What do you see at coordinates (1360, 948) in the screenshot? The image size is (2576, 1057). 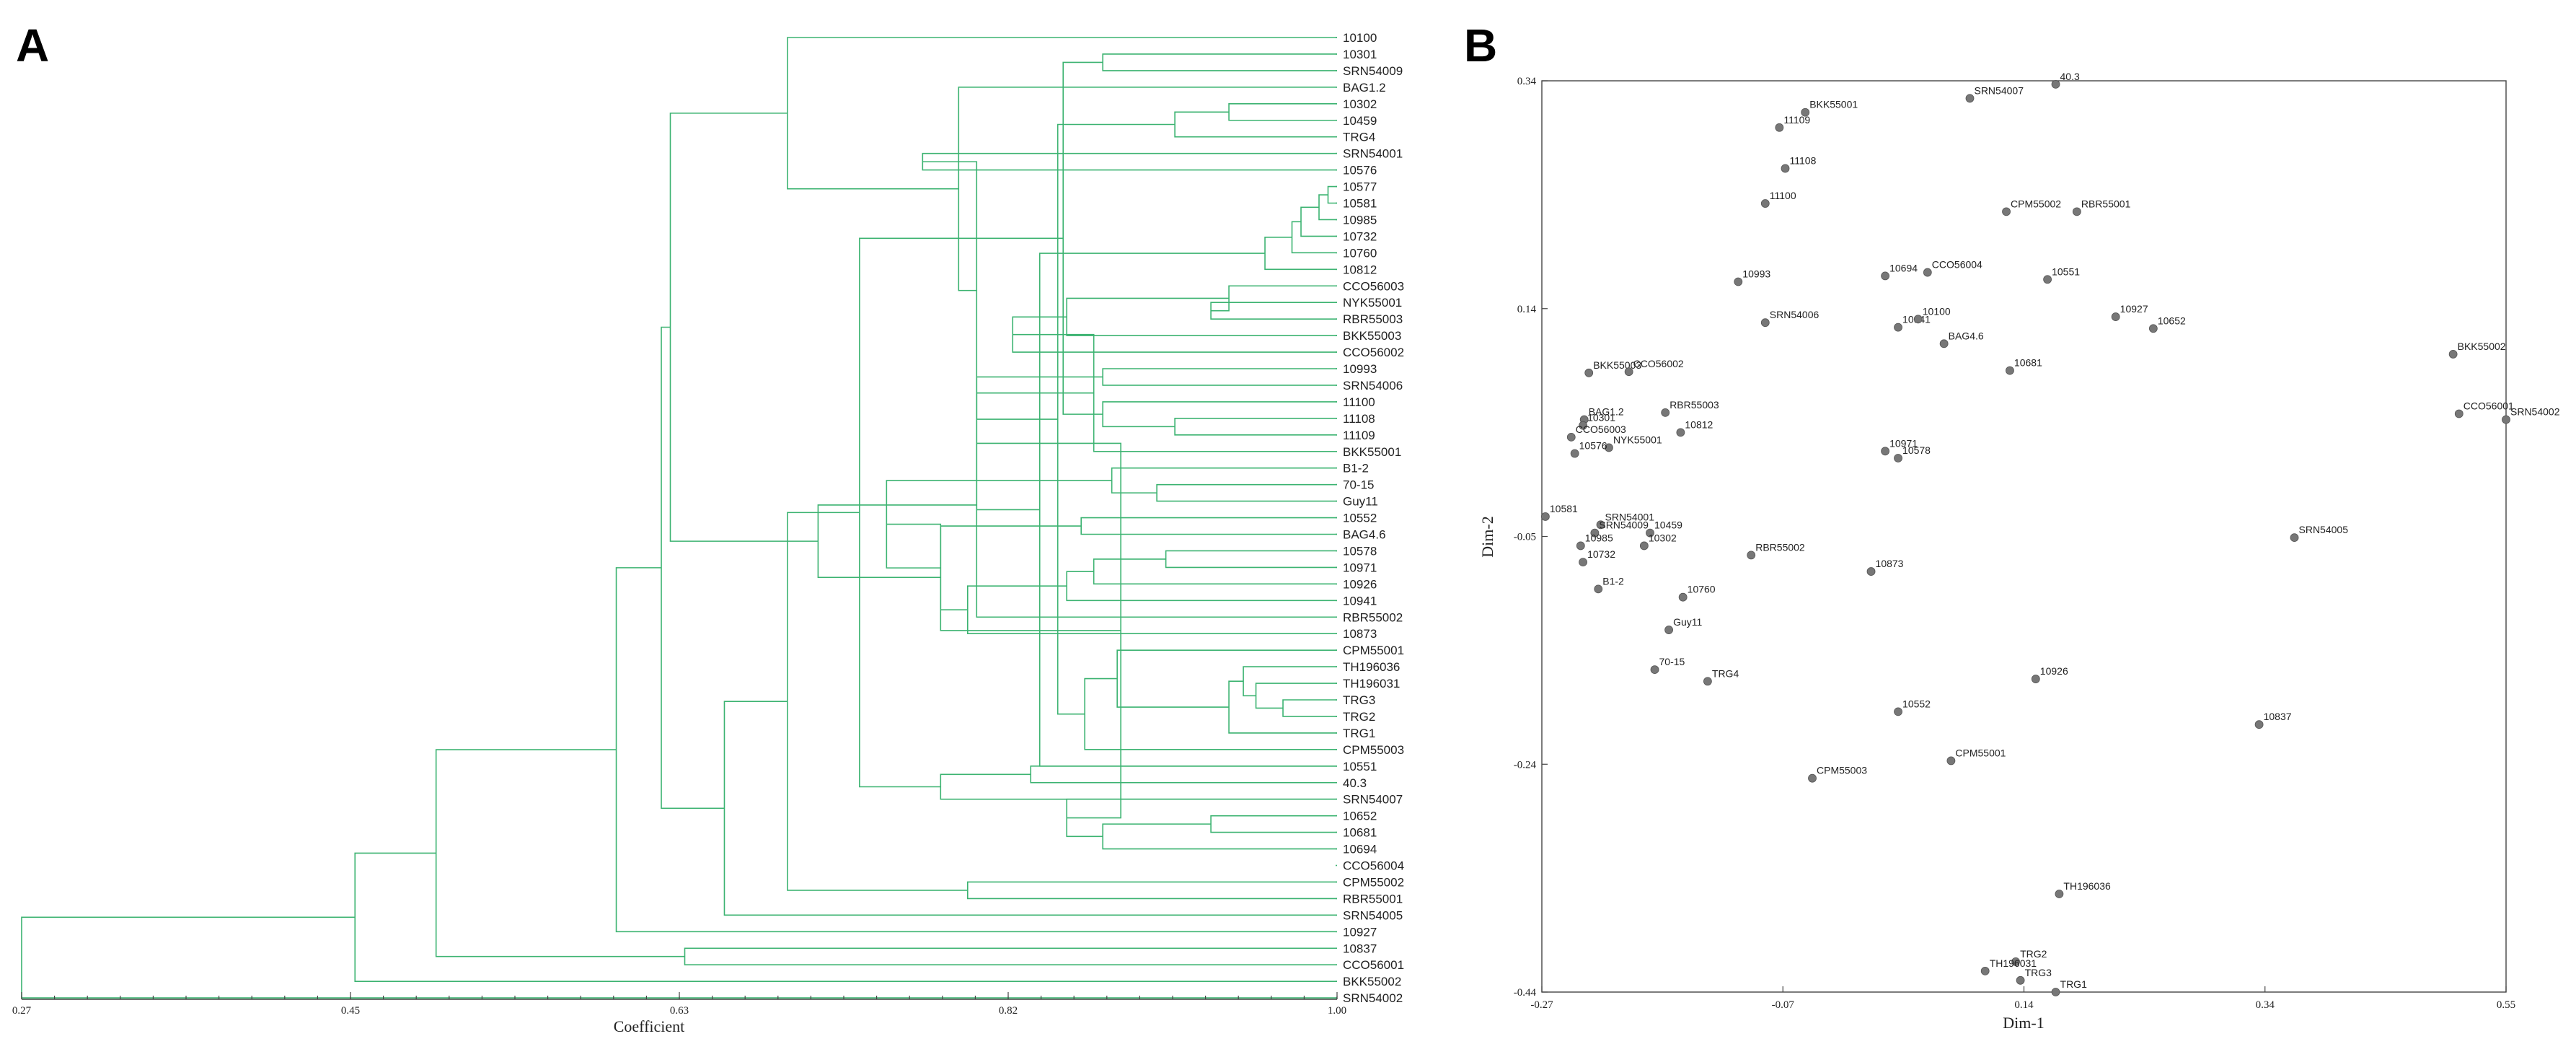 I see `leaf-label: 10837` at bounding box center [1360, 948].